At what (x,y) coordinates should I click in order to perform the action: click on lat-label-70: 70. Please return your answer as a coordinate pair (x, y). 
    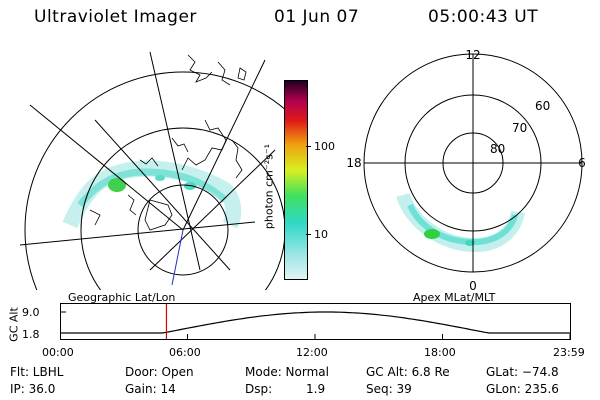
    Looking at the image, I should click on (519, 128).